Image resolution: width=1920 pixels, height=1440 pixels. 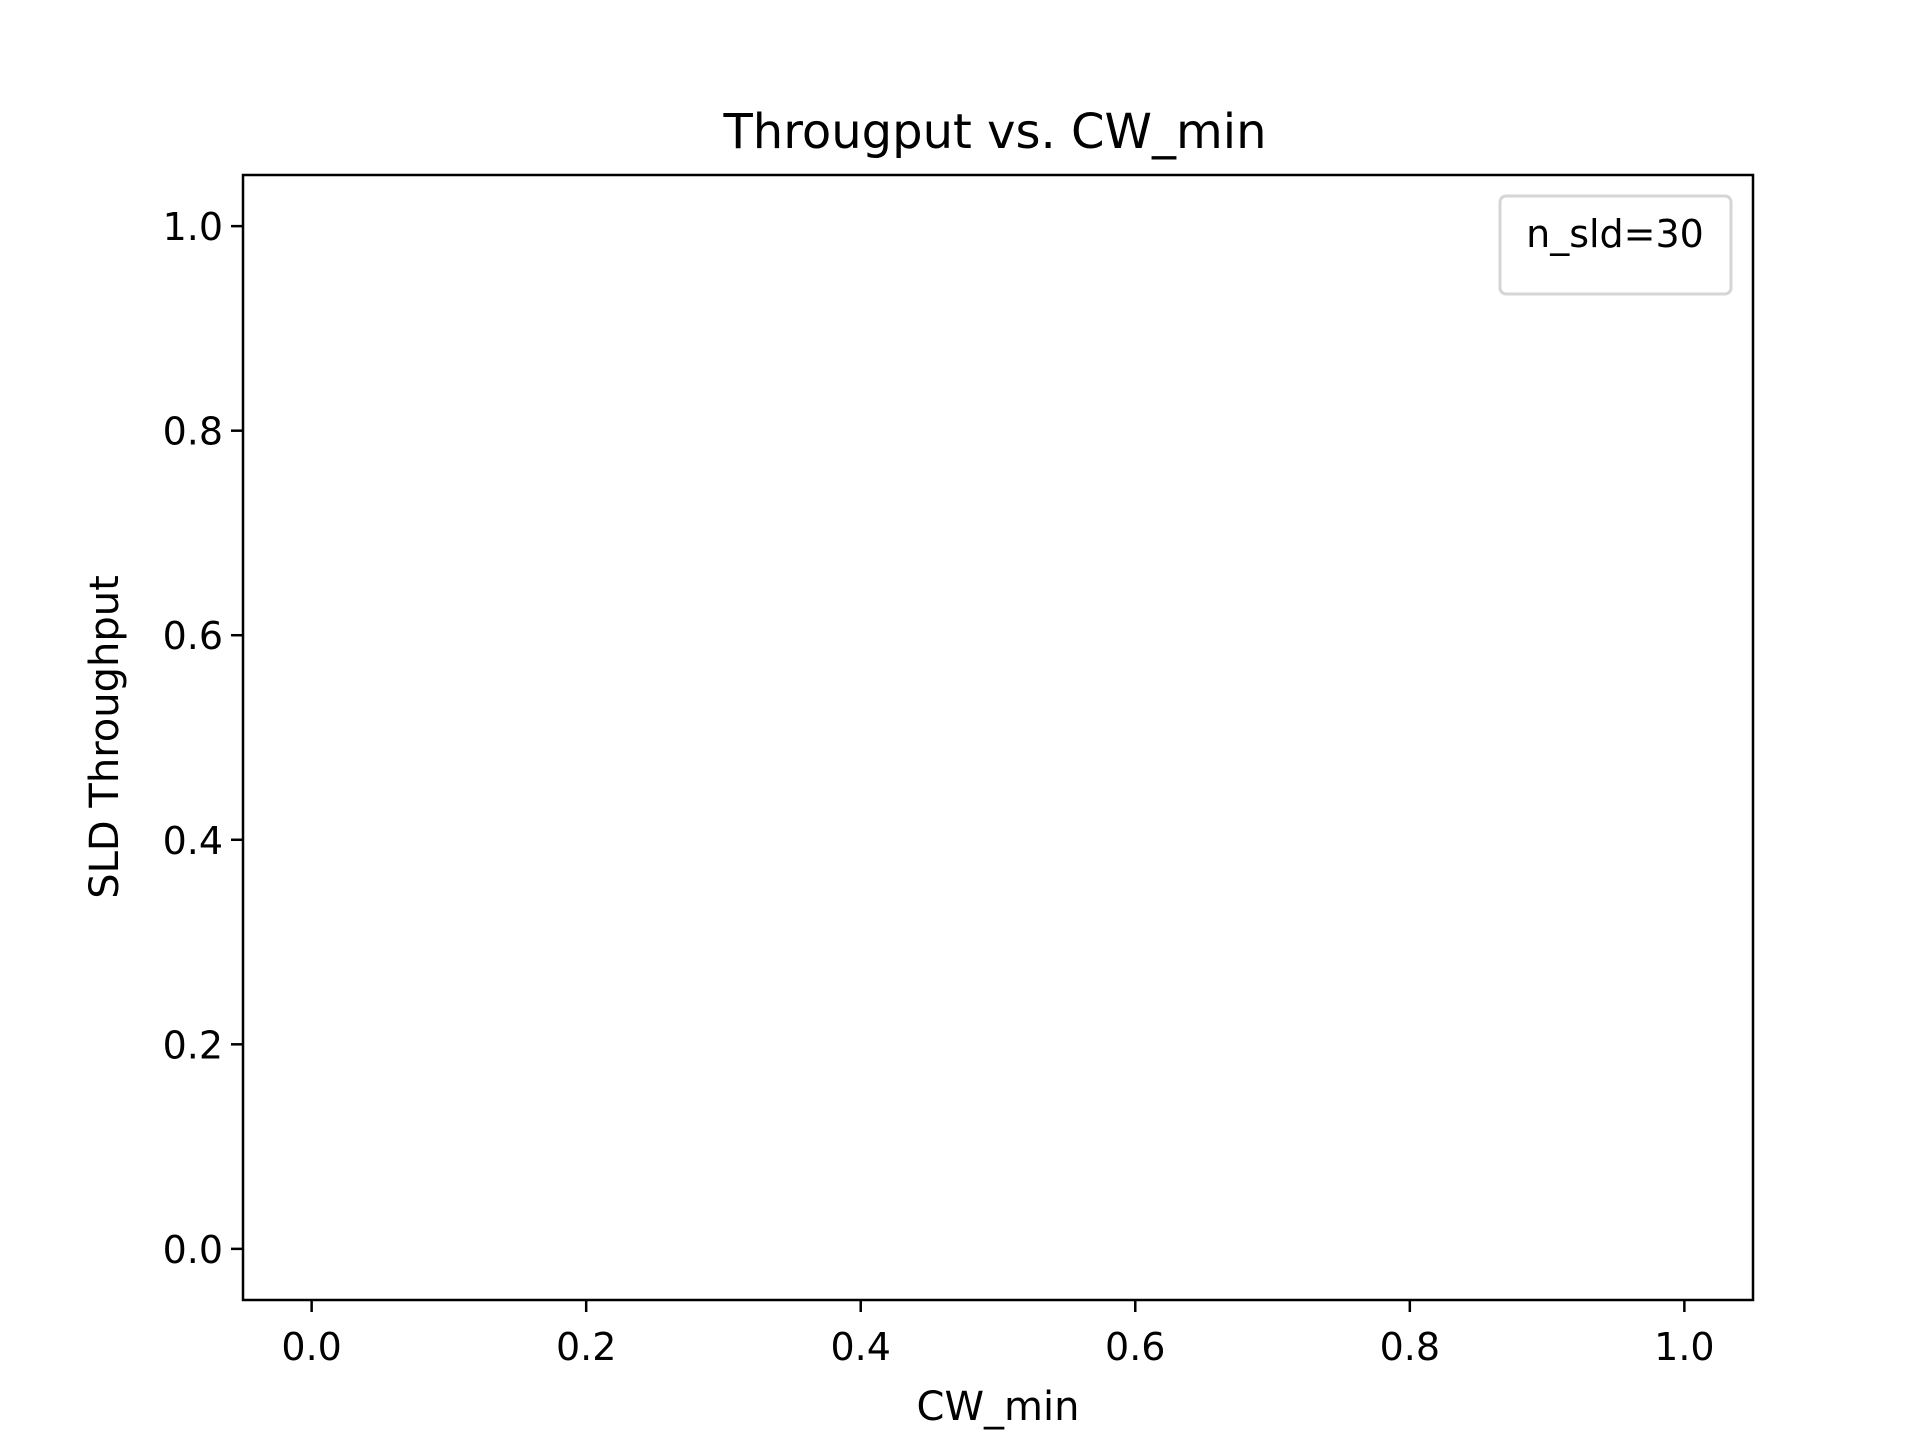 I want to click on y-tick-label: 0.4, so click(x=193, y=841).